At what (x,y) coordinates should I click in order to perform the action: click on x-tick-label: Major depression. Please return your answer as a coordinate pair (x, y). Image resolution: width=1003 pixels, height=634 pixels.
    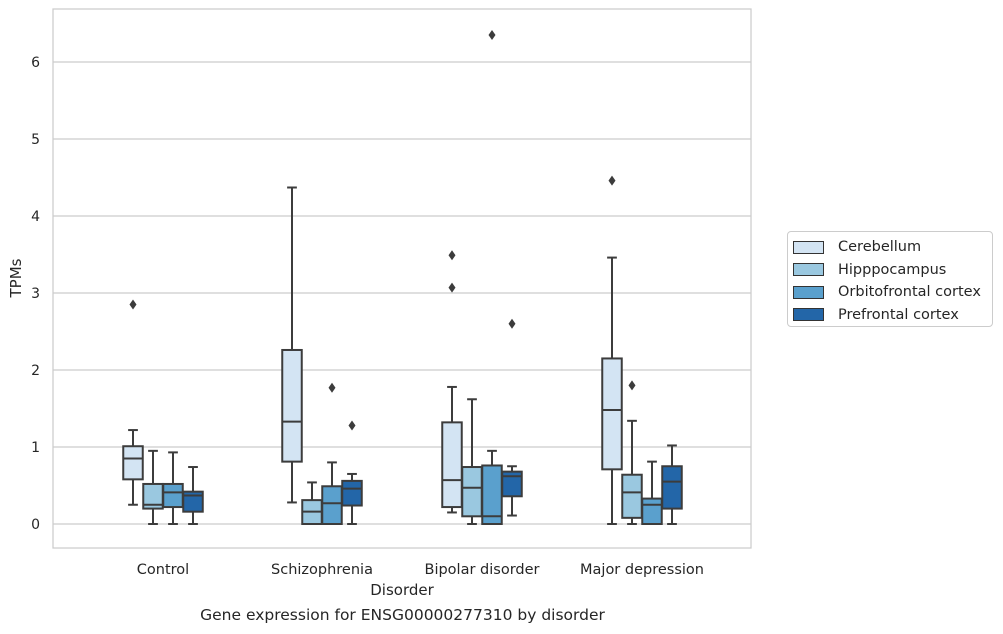
    Looking at the image, I should click on (642, 570).